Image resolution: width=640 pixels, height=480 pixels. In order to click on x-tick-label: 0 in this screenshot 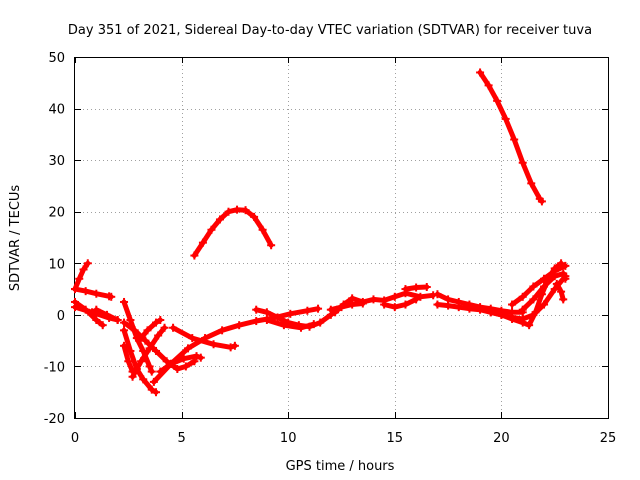, I will do `click(75, 438)`.